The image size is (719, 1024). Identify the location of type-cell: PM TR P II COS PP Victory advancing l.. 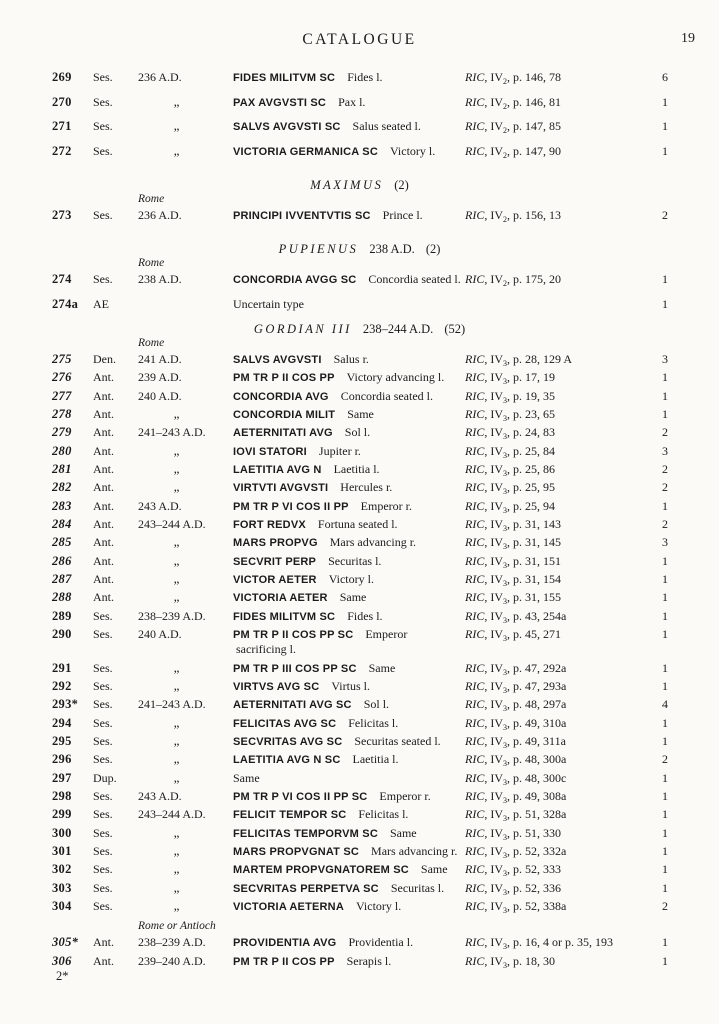
(338, 377).